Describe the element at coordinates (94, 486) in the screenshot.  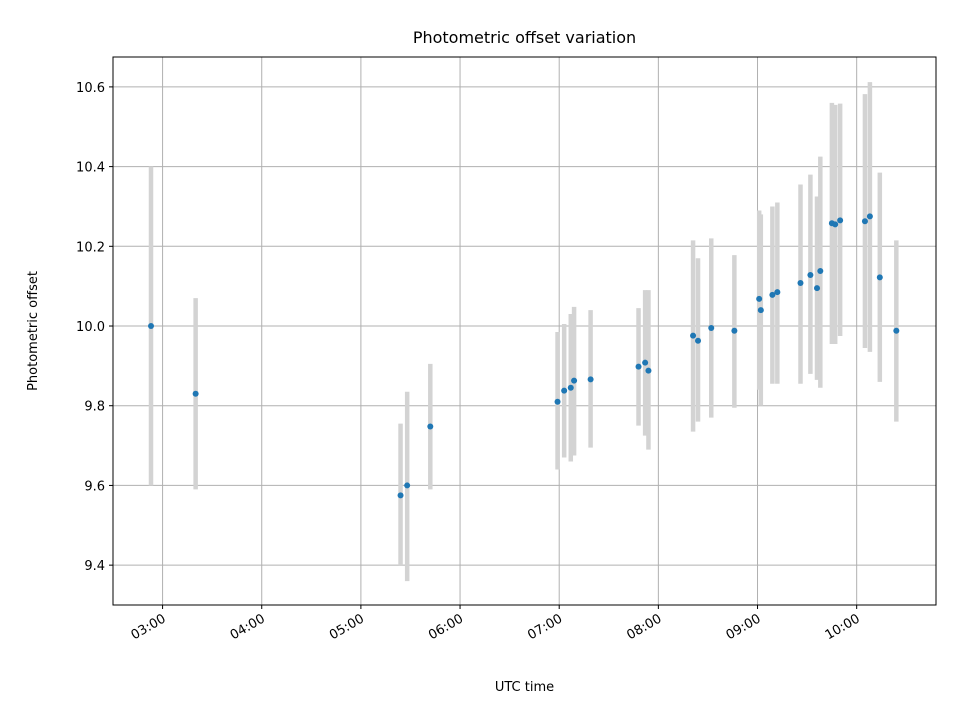
I see `y-tick-label: 9.6` at that location.